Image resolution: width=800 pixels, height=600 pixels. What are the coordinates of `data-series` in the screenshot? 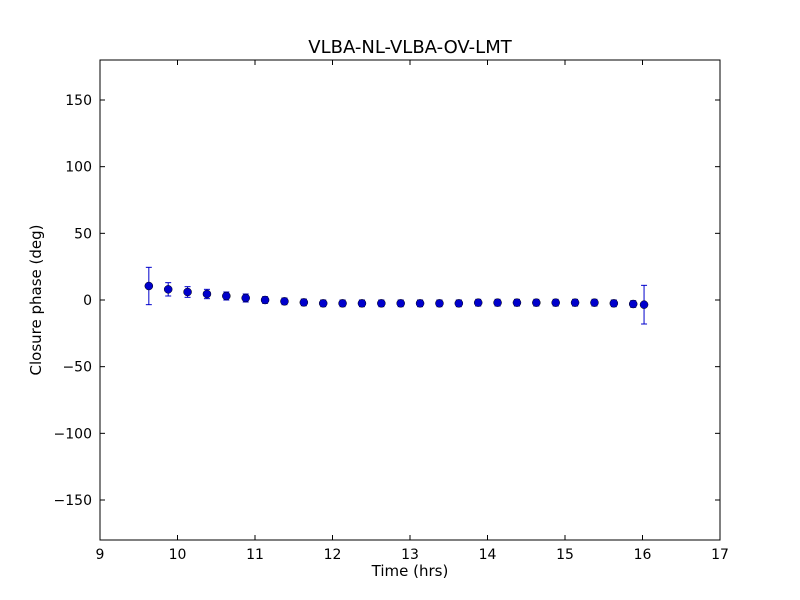 It's located at (396, 295).